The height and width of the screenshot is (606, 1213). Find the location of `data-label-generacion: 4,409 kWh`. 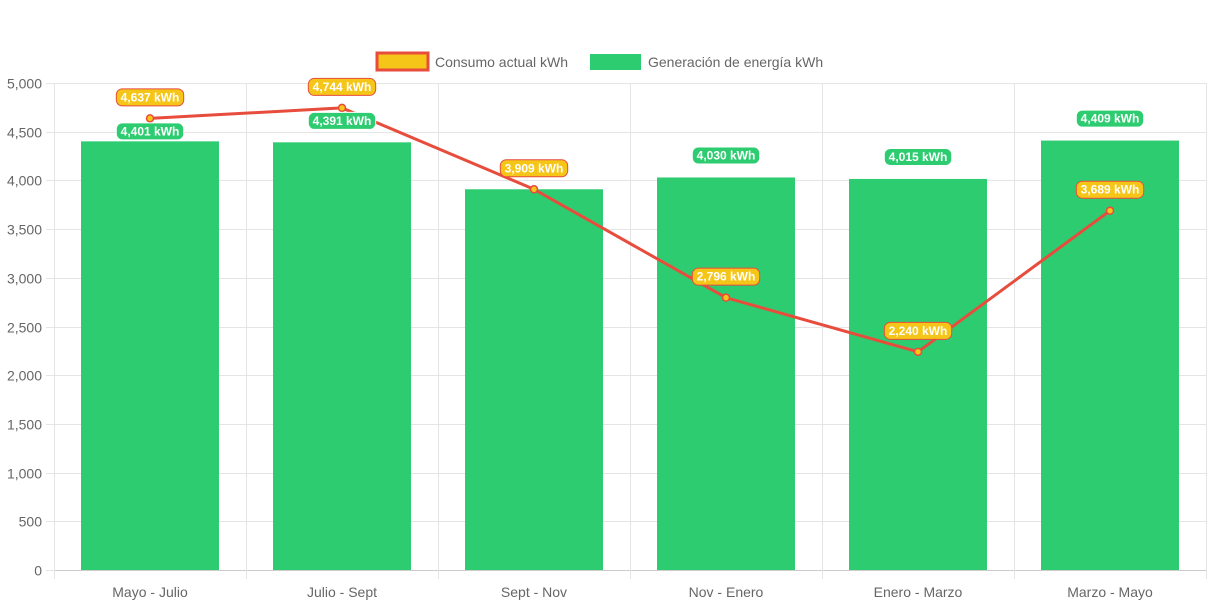

data-label-generacion: 4,409 kWh is located at coordinates (1110, 119).